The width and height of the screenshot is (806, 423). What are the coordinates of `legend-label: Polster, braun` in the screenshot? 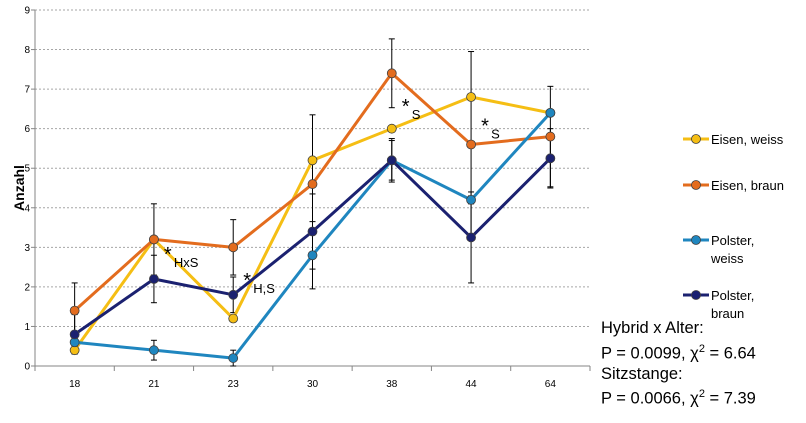 It's located at (732, 304).